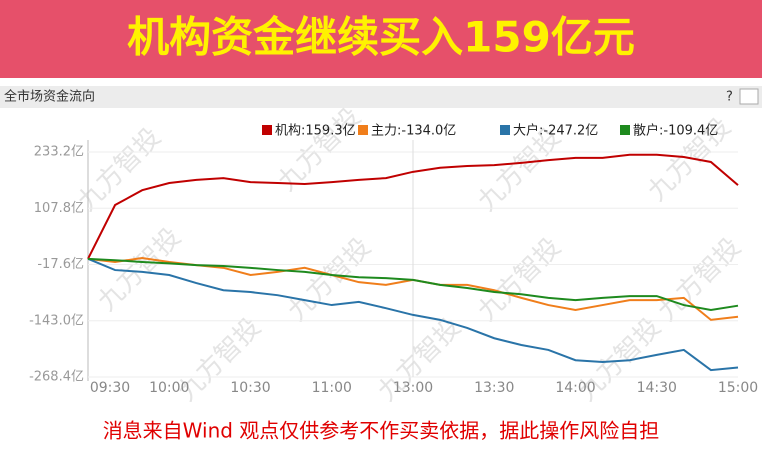  What do you see at coordinates (413, 131) in the screenshot?
I see `legend-label: 主力:-134.0亿` at bounding box center [413, 131].